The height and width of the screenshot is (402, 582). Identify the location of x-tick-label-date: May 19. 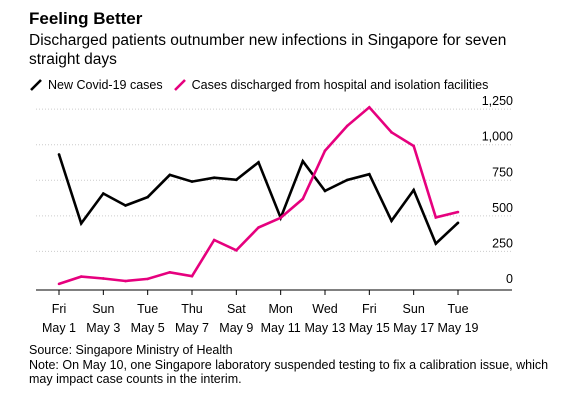
(458, 328).